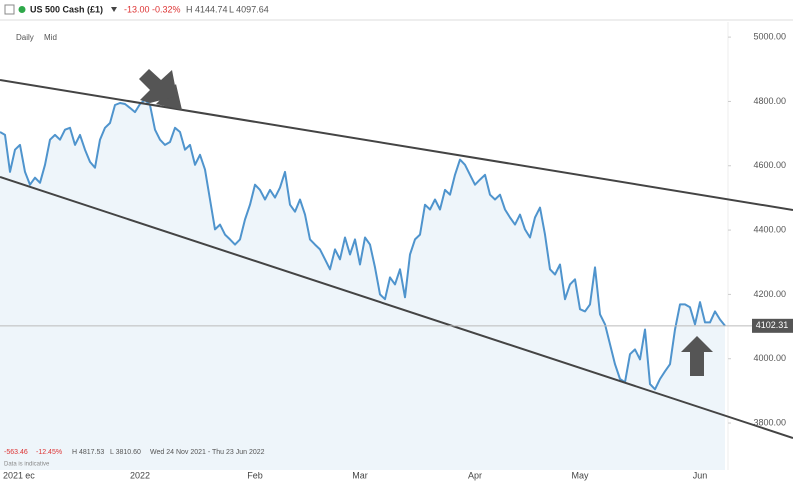 The height and width of the screenshot is (481, 793). What do you see at coordinates (249, 9) in the screenshot?
I see `day-low: L 4097.64` at bounding box center [249, 9].